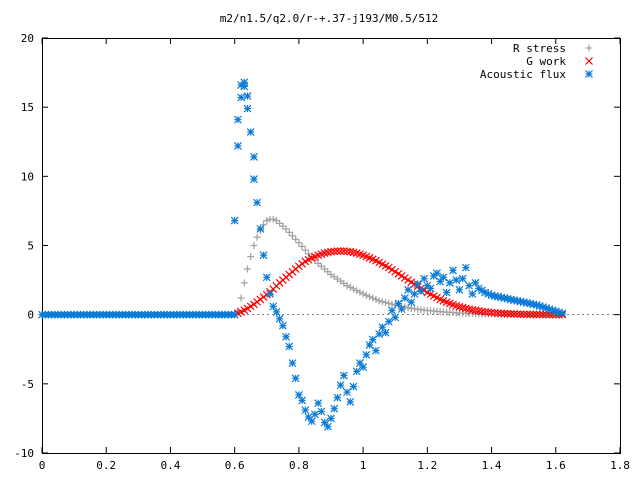 This screenshot has height=480, width=640. What do you see at coordinates (27, 107) in the screenshot?
I see `y-tick-label: 15` at bounding box center [27, 107].